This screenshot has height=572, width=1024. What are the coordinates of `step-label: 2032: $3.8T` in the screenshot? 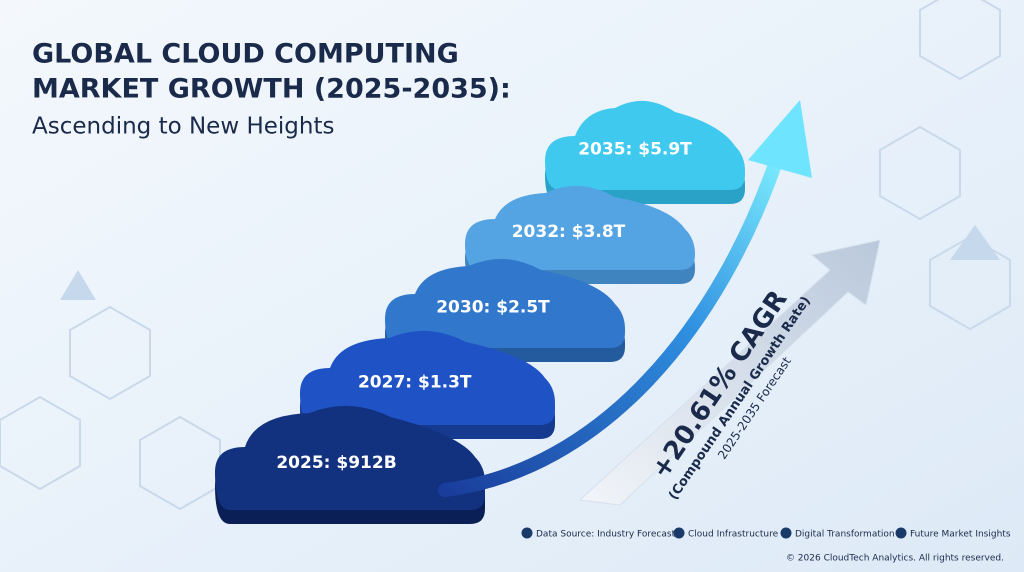 It's located at (569, 232).